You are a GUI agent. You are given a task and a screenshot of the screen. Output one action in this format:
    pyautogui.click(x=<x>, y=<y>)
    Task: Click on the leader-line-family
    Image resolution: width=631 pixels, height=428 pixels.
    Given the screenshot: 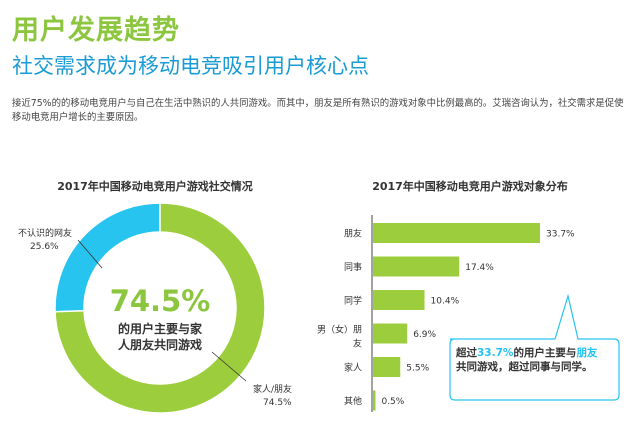 What is the action you would take?
    pyautogui.click(x=229, y=366)
    